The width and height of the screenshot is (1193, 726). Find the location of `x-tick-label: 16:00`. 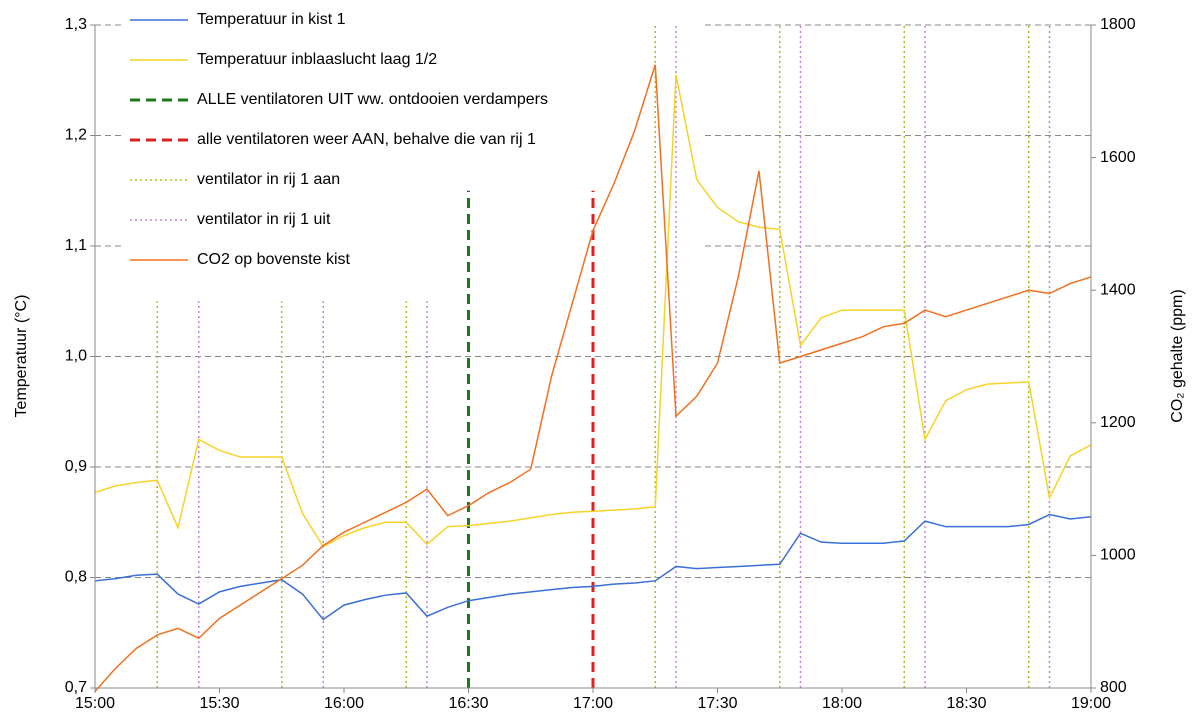

x-tick-label: 16:00 is located at coordinates (344, 703).